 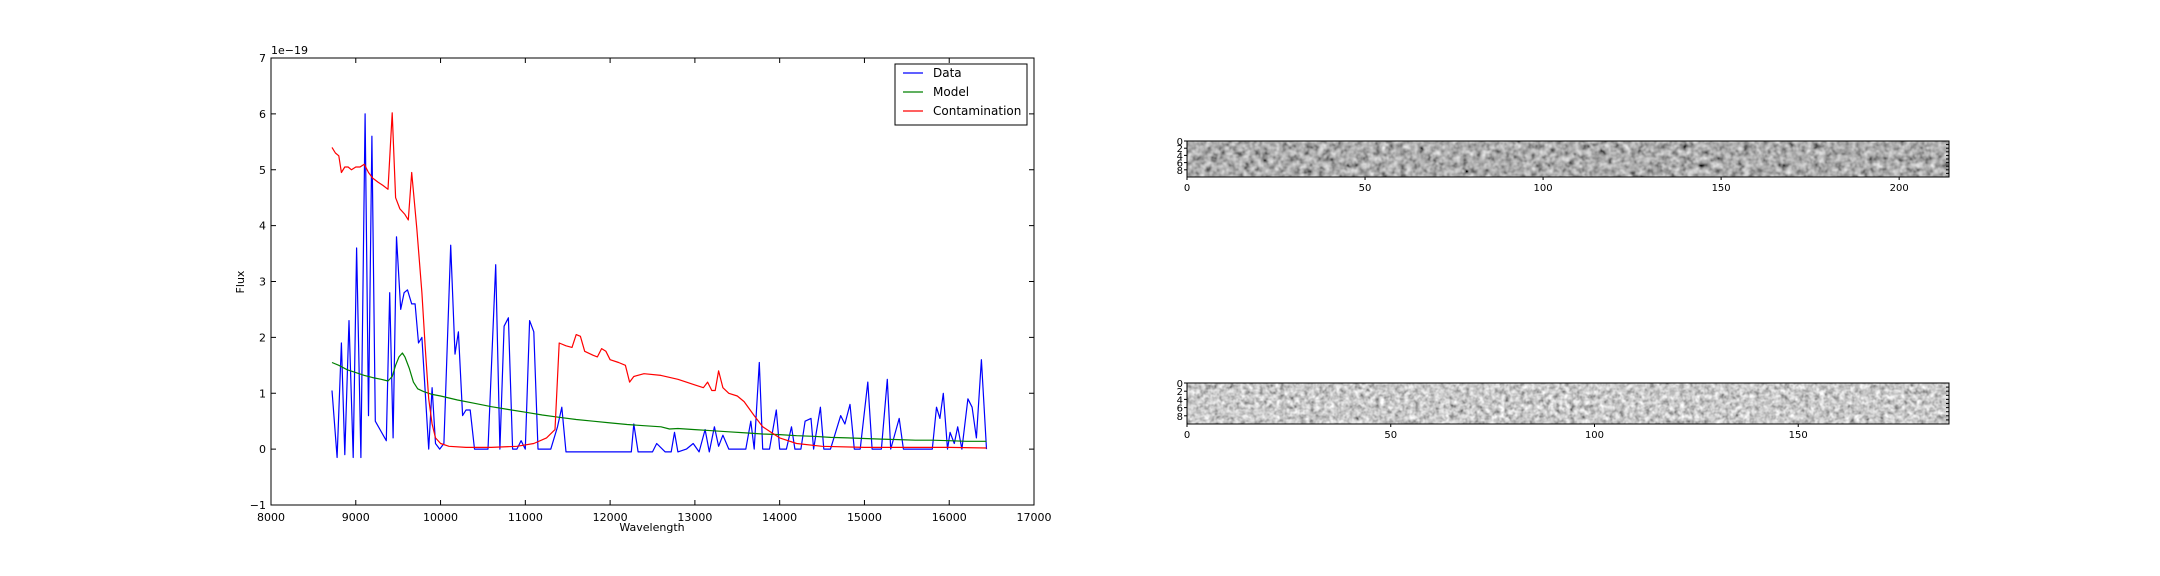 I want to click on y-offset-text: 1e−19, so click(x=289, y=50).